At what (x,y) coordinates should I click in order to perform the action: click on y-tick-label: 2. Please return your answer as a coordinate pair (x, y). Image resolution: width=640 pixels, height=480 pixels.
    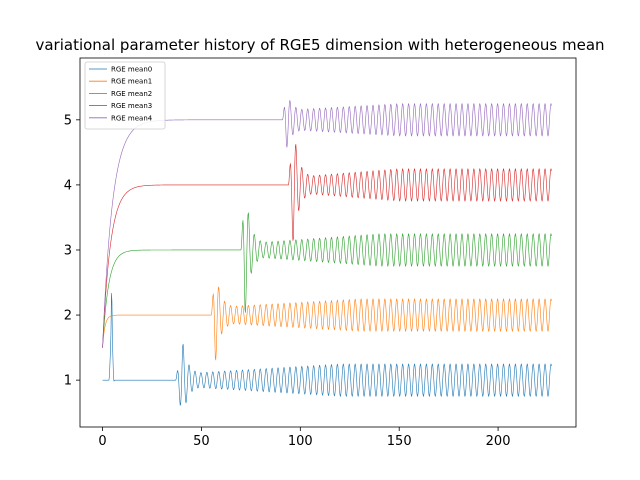
    Looking at the image, I should click on (68, 316).